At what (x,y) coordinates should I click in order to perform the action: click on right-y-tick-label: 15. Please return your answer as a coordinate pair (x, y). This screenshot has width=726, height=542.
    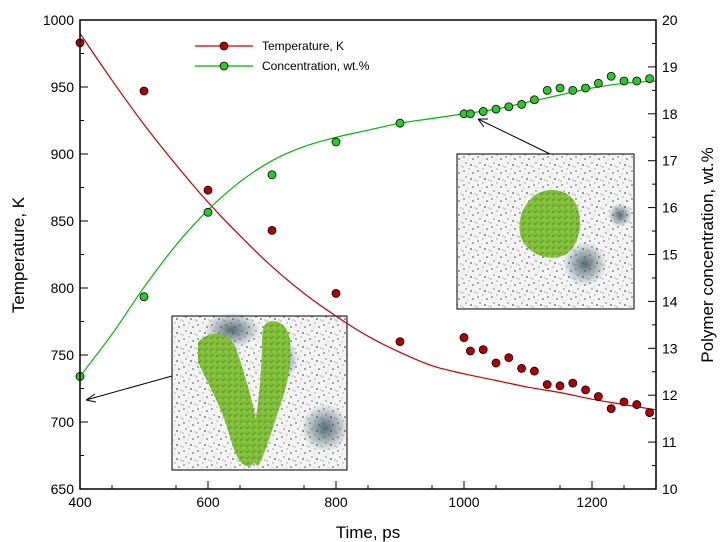
    Looking at the image, I should click on (670, 255).